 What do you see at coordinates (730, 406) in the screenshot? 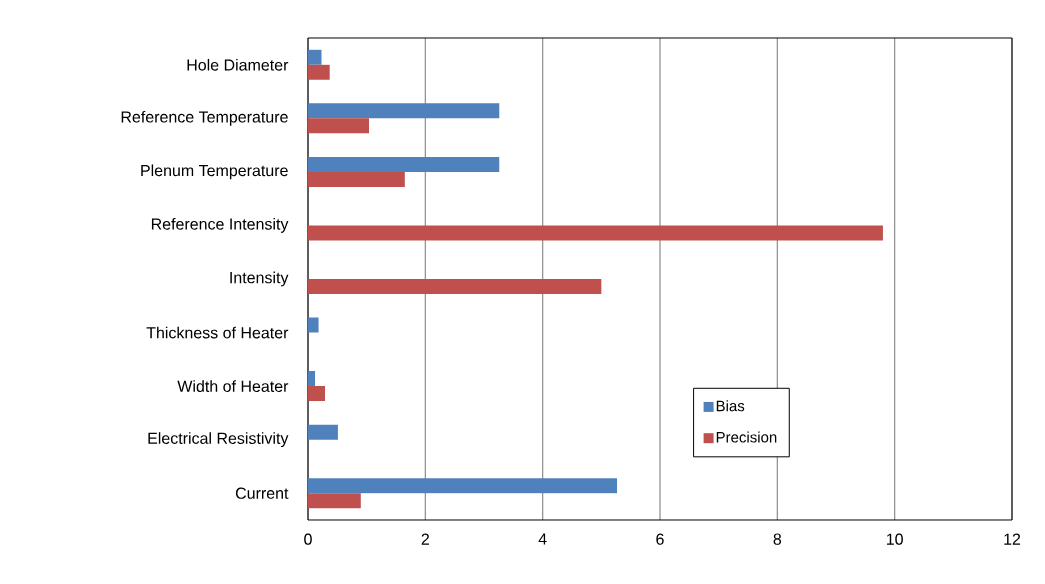
I see `legend-label: Bias` at bounding box center [730, 406].